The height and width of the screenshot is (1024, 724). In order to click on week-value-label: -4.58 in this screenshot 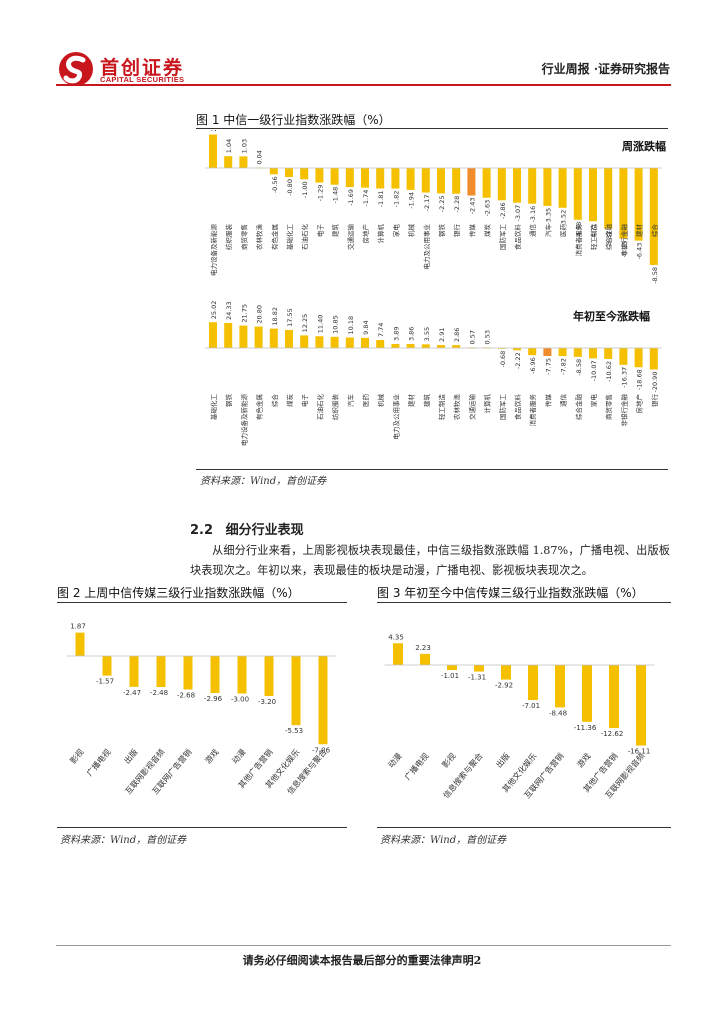, I will do `click(579, 230)`.